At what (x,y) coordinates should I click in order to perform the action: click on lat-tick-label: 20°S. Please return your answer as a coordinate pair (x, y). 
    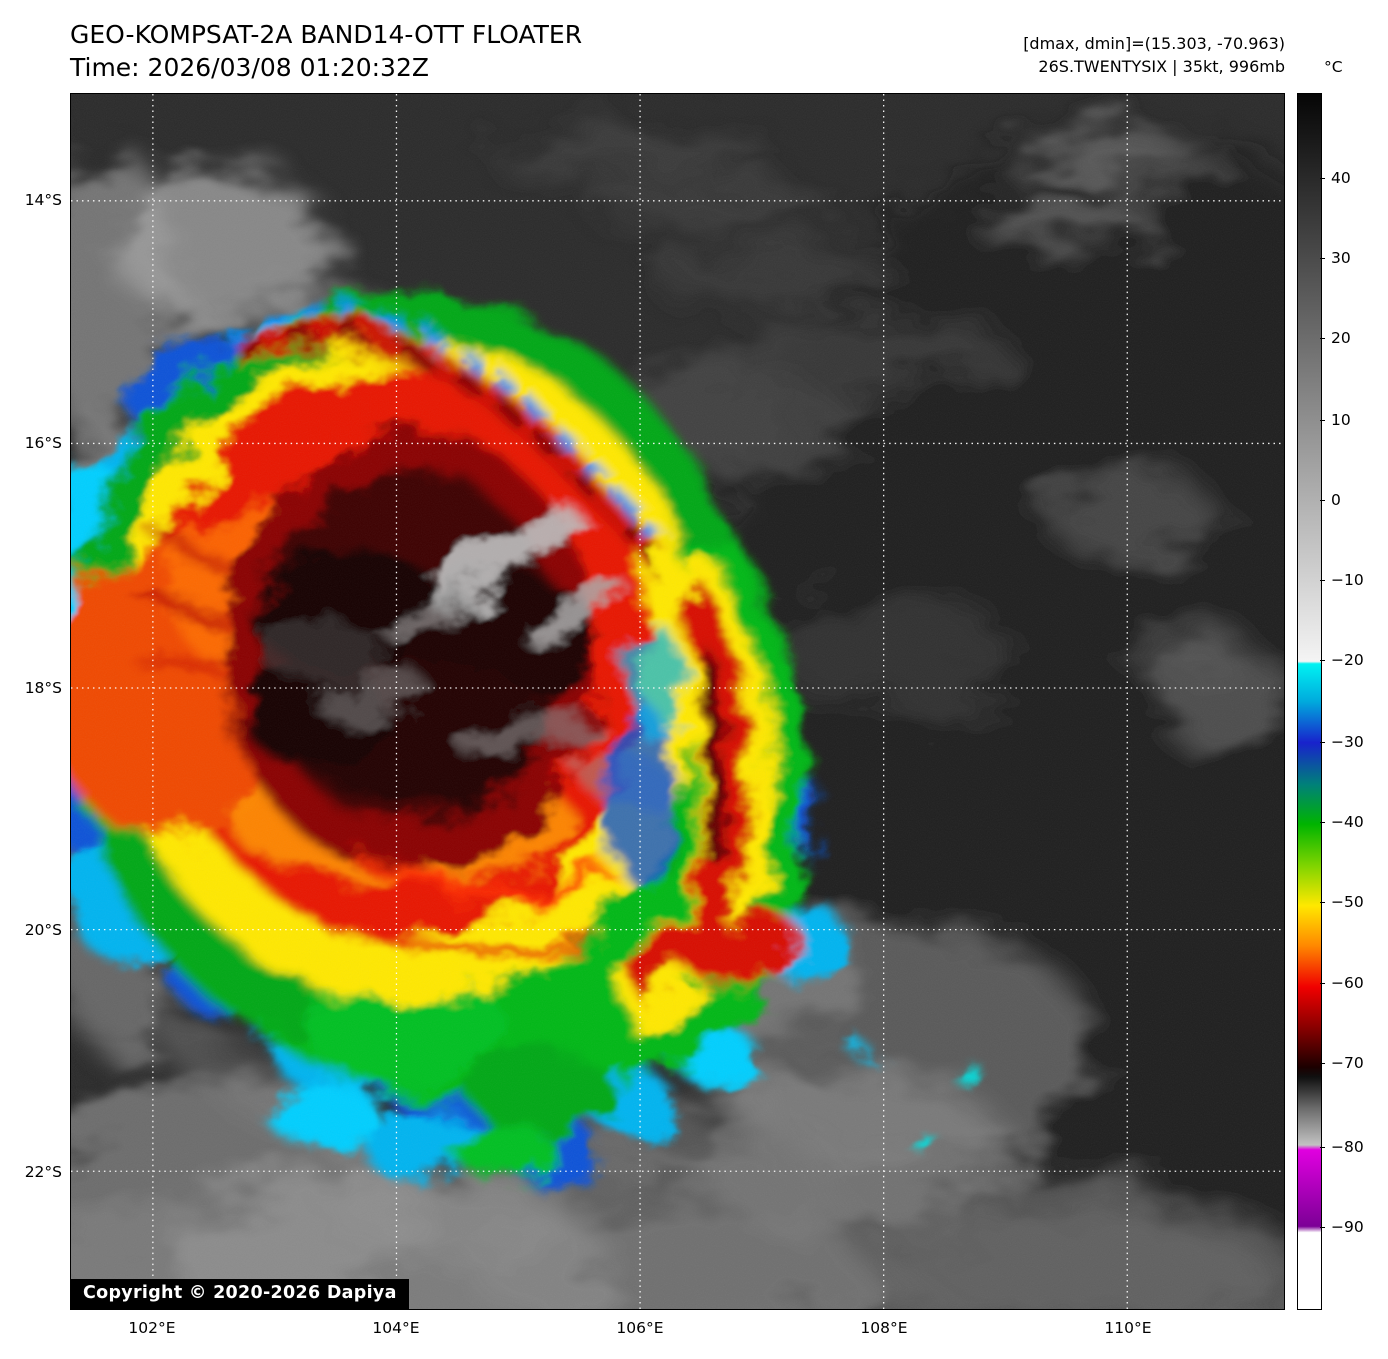
    Looking at the image, I should click on (43, 930).